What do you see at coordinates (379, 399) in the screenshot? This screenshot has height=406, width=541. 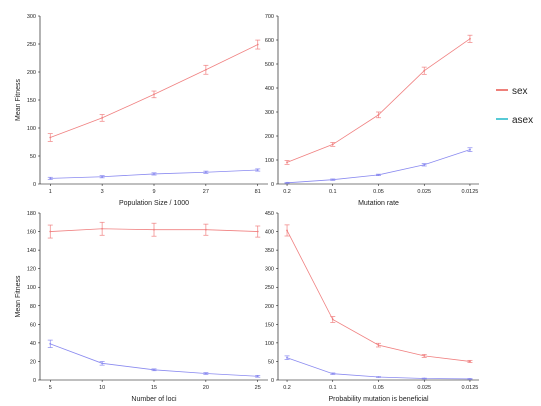 I see `x-axis-label: Probability mutation is beneficial` at bounding box center [379, 399].